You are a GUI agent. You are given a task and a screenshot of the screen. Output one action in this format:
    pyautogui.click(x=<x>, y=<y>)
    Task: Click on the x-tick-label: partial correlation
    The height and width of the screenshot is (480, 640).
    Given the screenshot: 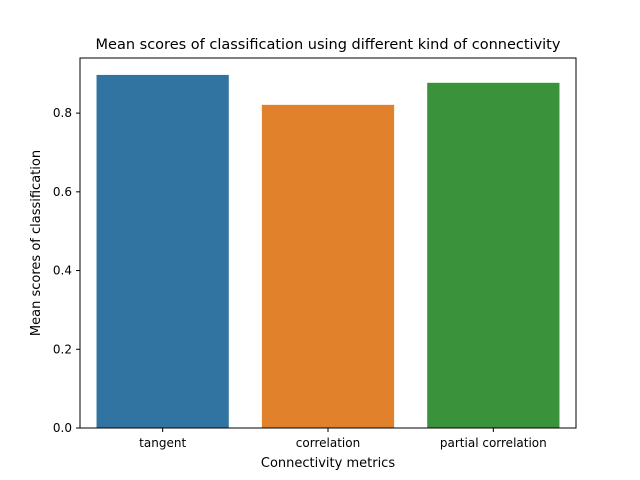 What is the action you would take?
    pyautogui.click(x=493, y=443)
    